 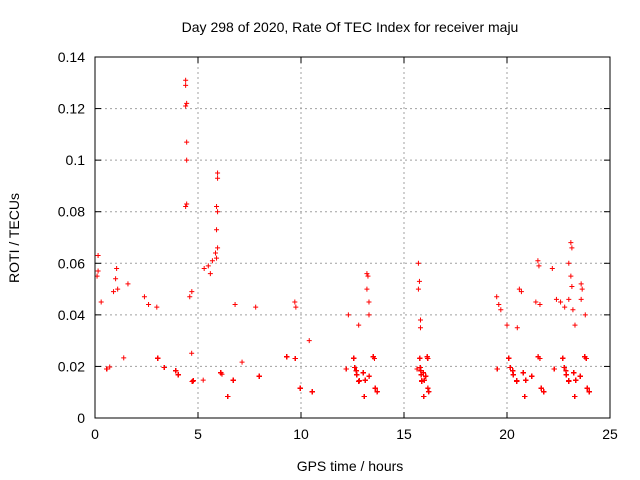 What do you see at coordinates (76, 160) in the screenshot?
I see `y-tick-label: 0.1` at bounding box center [76, 160].